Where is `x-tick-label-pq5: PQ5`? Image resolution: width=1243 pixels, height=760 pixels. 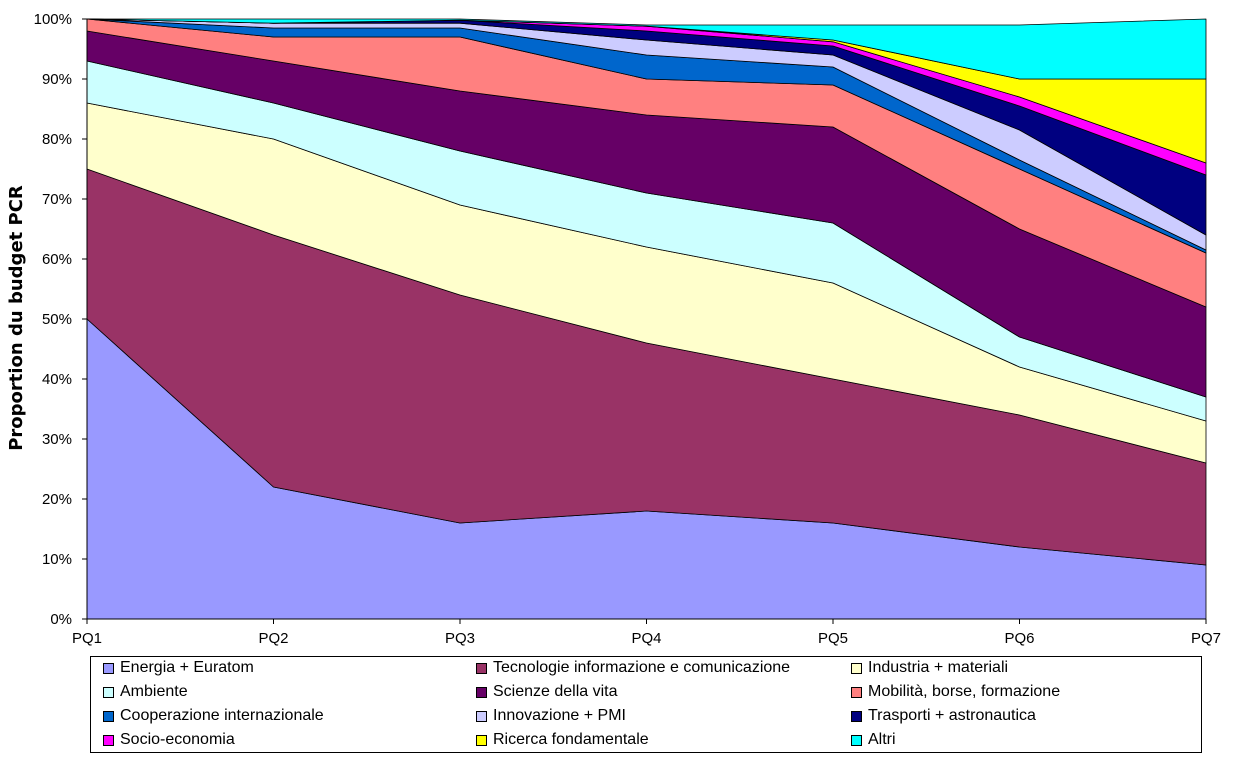 x-tick-label-pq5: PQ5 is located at coordinates (833, 638).